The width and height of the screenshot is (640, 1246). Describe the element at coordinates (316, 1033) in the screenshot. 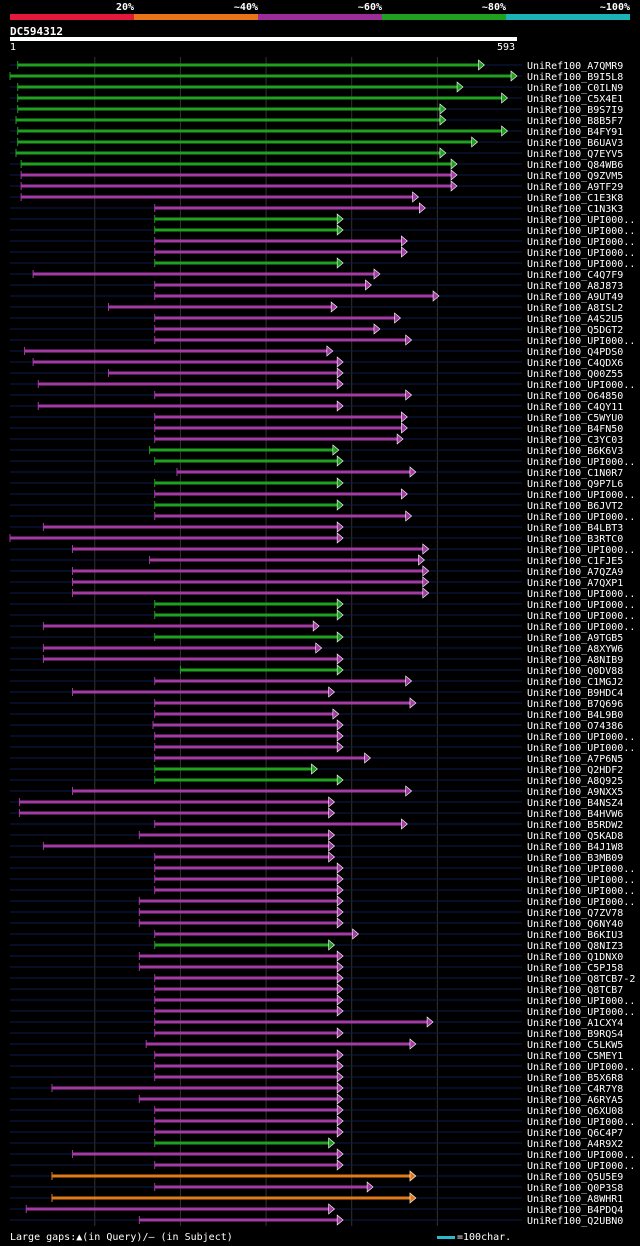

I see `hit-row: UniRef100_B9RQS4` at that location.